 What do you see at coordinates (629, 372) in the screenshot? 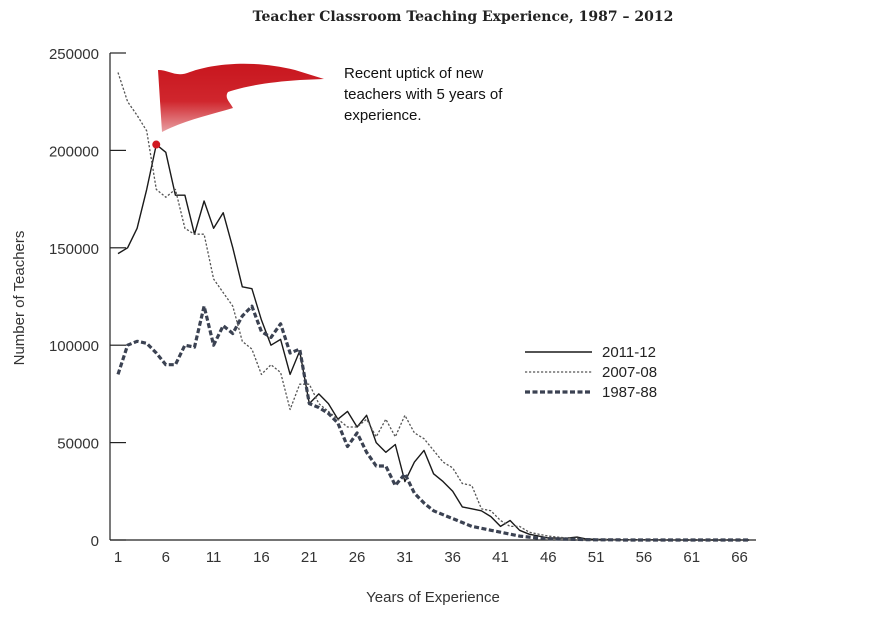
I see `legend-label-2007-08: 2007-08` at bounding box center [629, 372].